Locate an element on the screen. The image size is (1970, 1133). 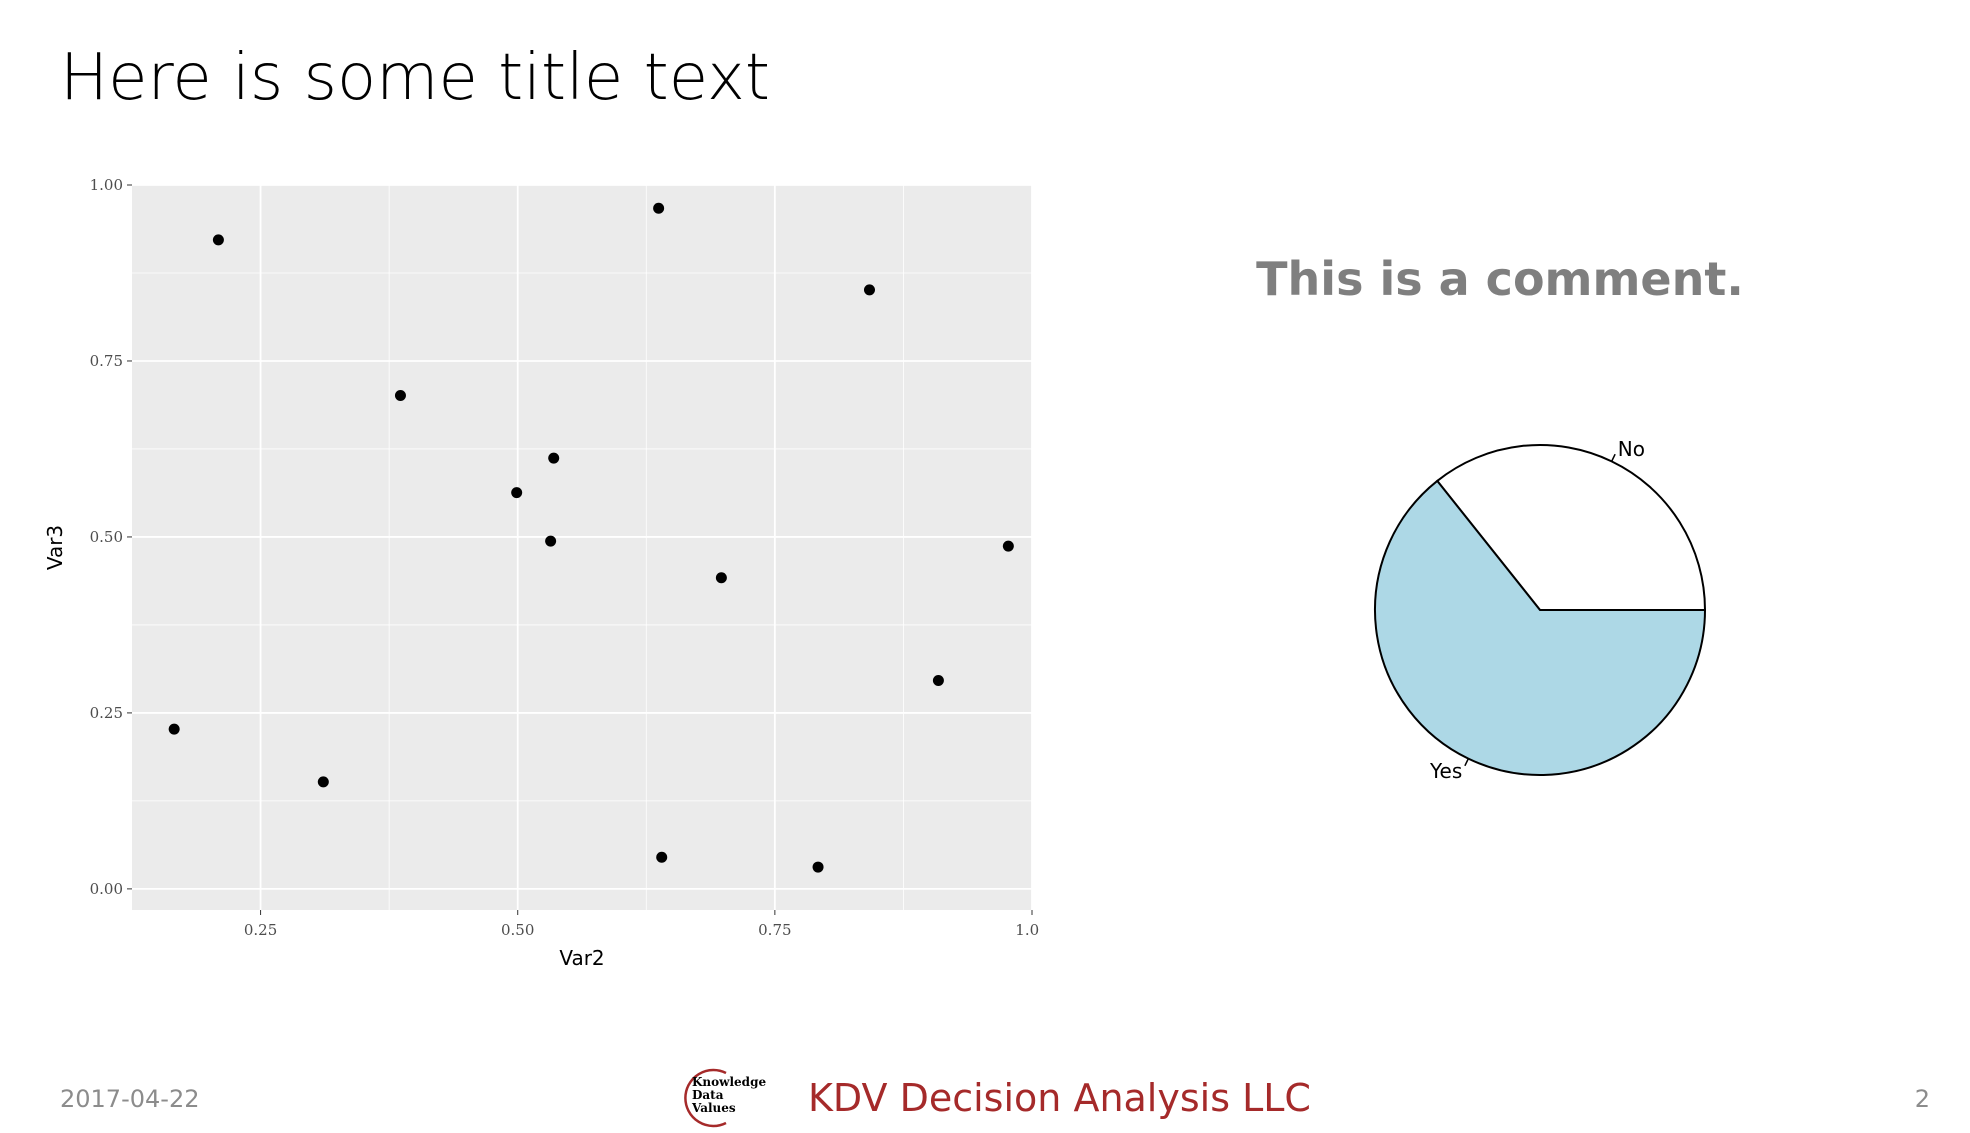
logo-text-knowledge: Knowledge is located at coordinates (729, 1082).